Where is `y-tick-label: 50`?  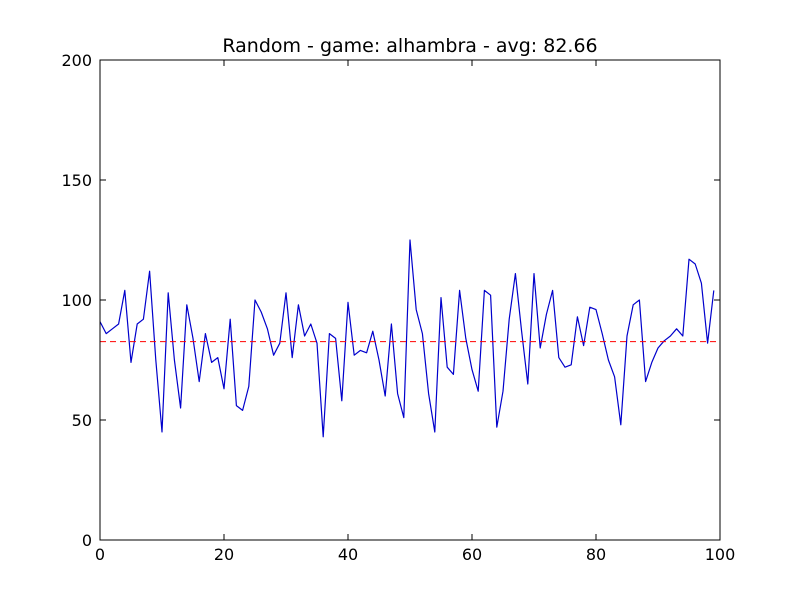 y-tick-label: 50 is located at coordinates (82, 420).